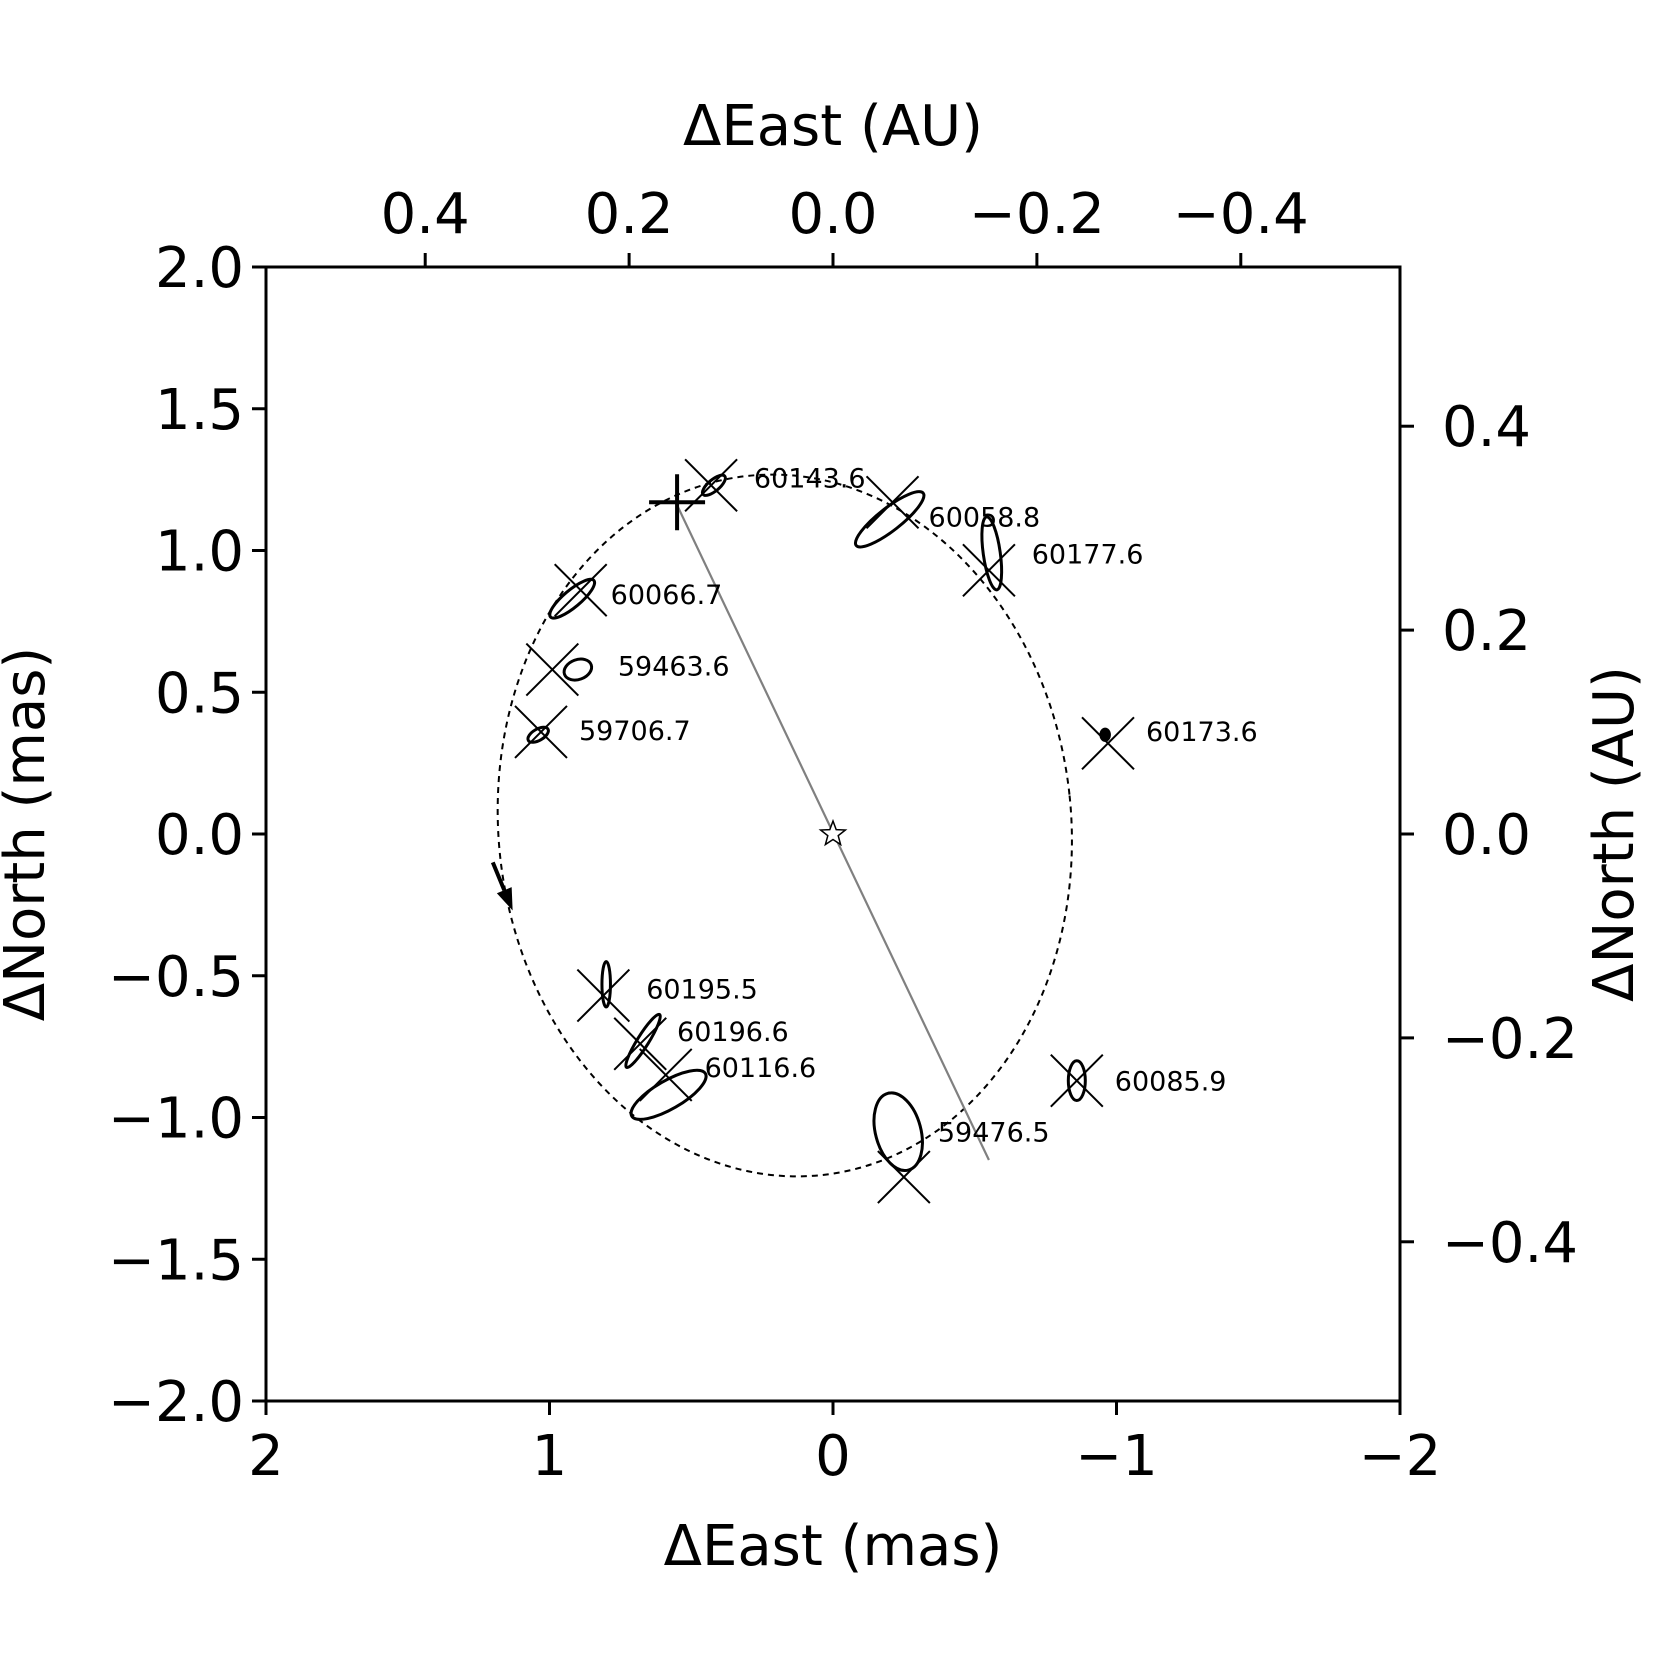 The image size is (1661, 1661). Describe the element at coordinates (733, 1032) in the screenshot. I see `epoch-label-60196.6: 60196.6` at that location.